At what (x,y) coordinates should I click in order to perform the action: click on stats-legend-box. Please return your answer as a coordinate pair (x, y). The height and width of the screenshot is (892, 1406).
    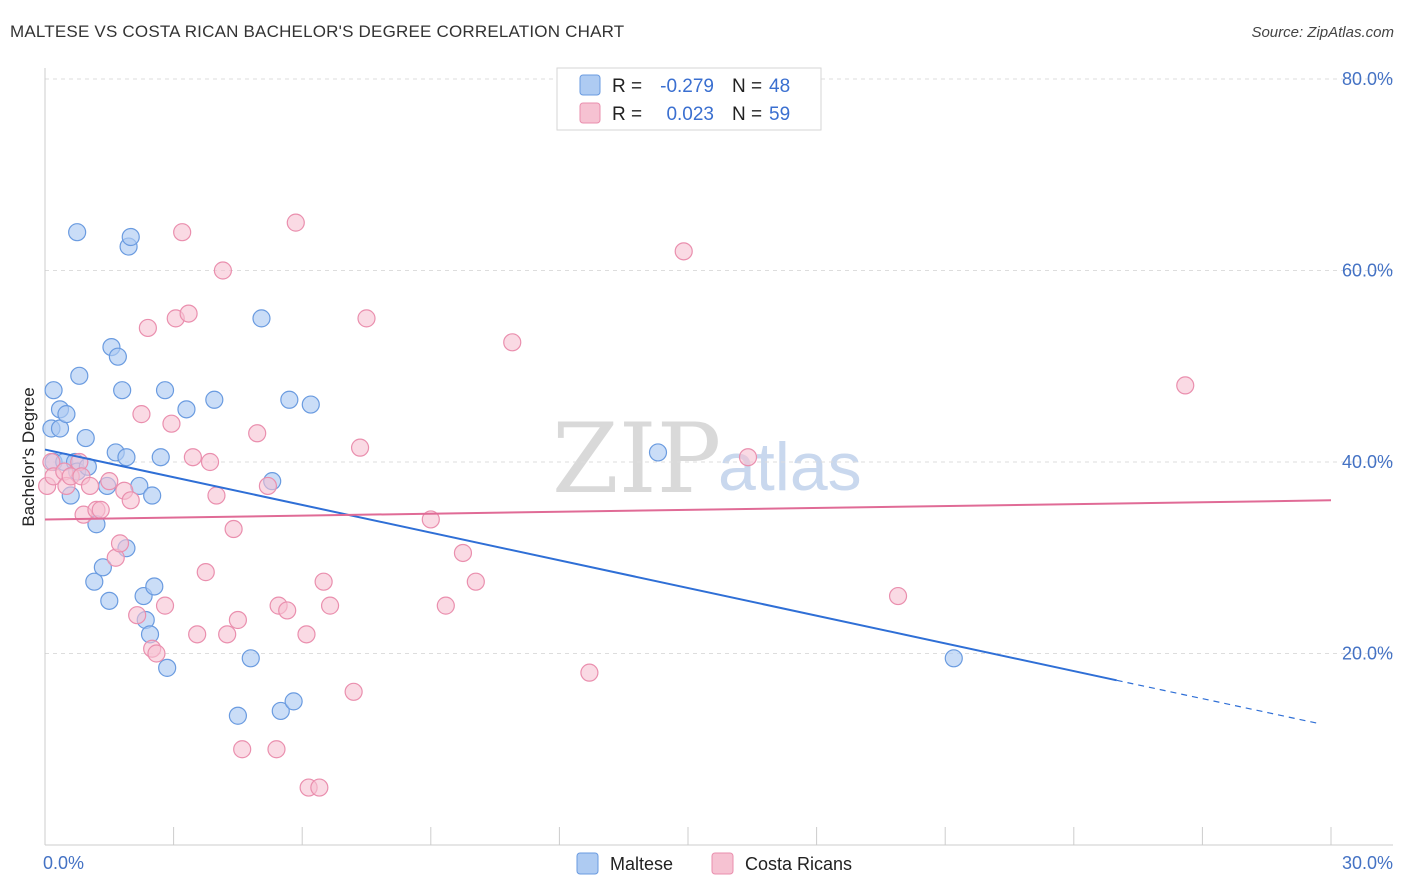
    Looking at the image, I should click on (689, 99).